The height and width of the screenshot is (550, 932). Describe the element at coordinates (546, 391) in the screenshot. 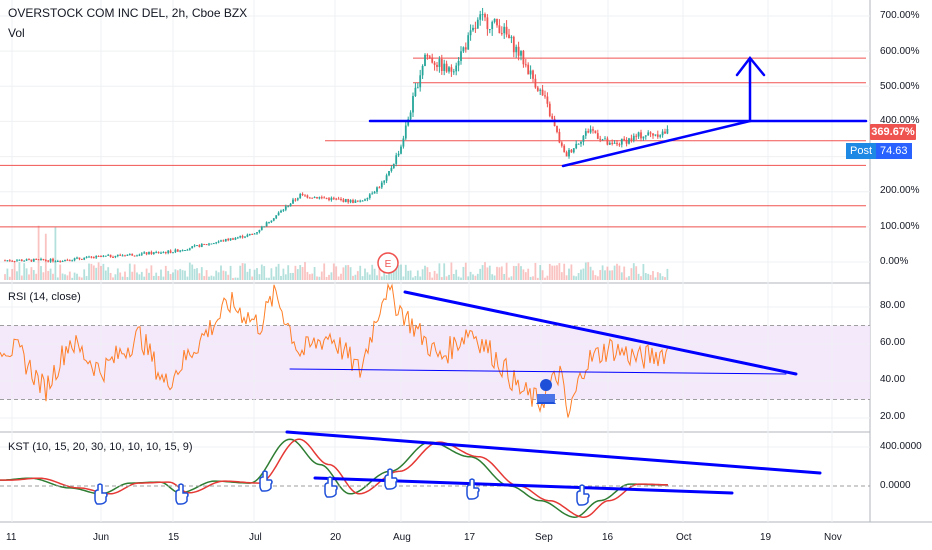

I see `person-icon` at that location.